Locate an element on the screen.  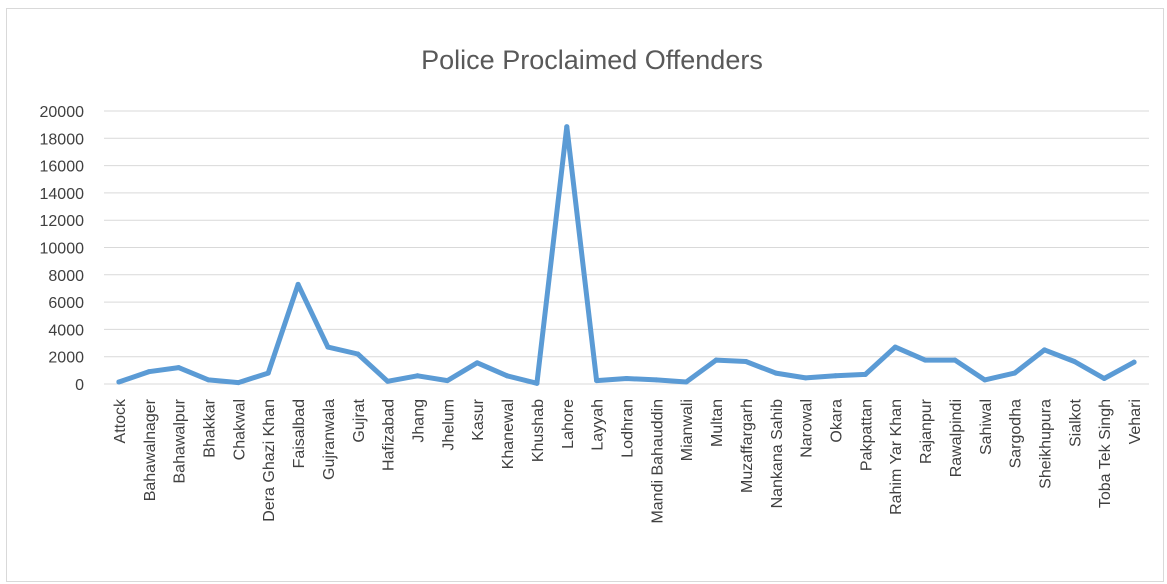
x-tick-label: Jhang is located at coordinates (419, 421).